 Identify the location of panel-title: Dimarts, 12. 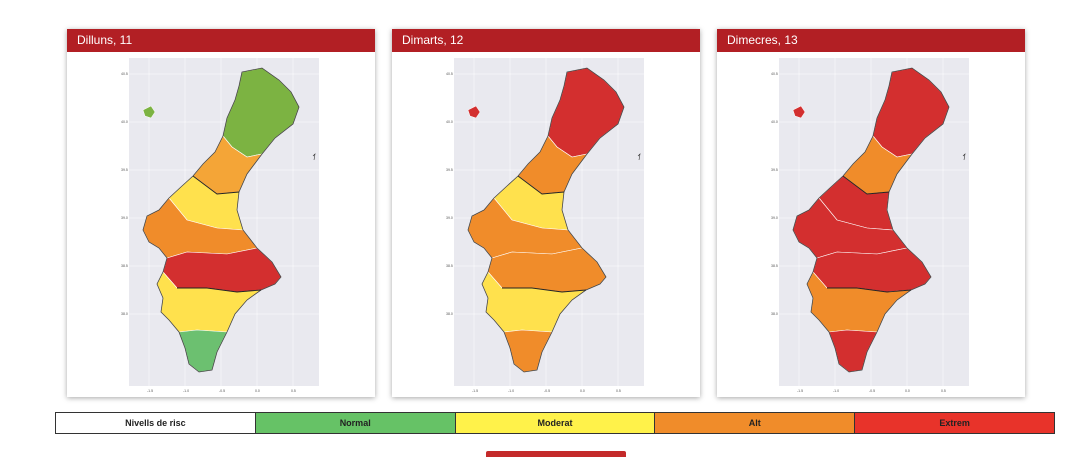
(546, 40).